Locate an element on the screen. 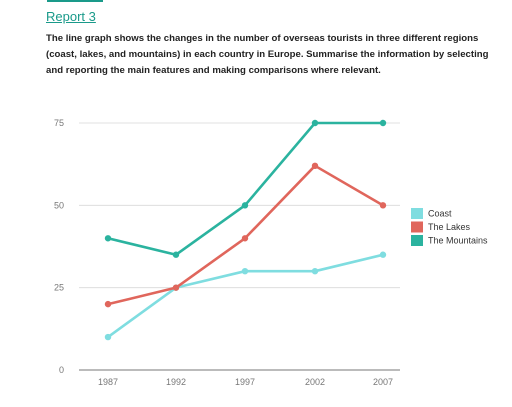  x-tick-label: 2007 is located at coordinates (383, 382).